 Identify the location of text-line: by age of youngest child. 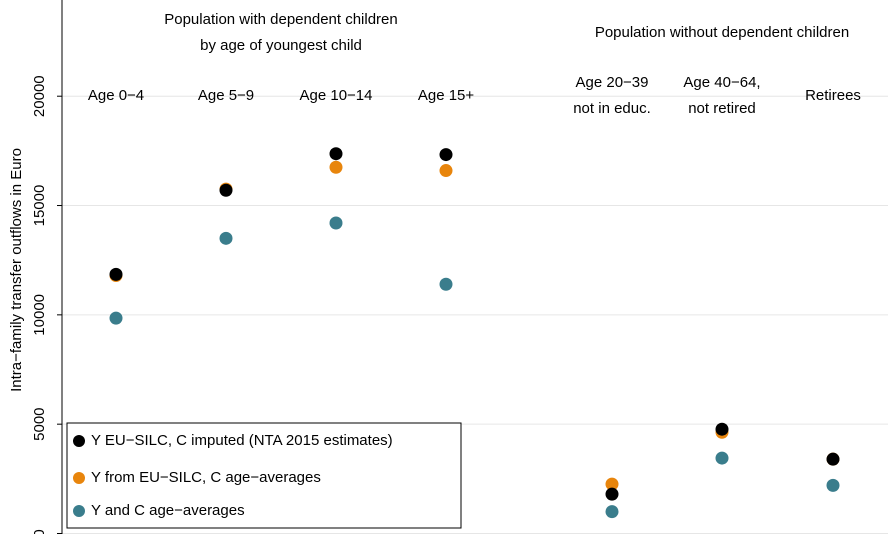
(281, 45).